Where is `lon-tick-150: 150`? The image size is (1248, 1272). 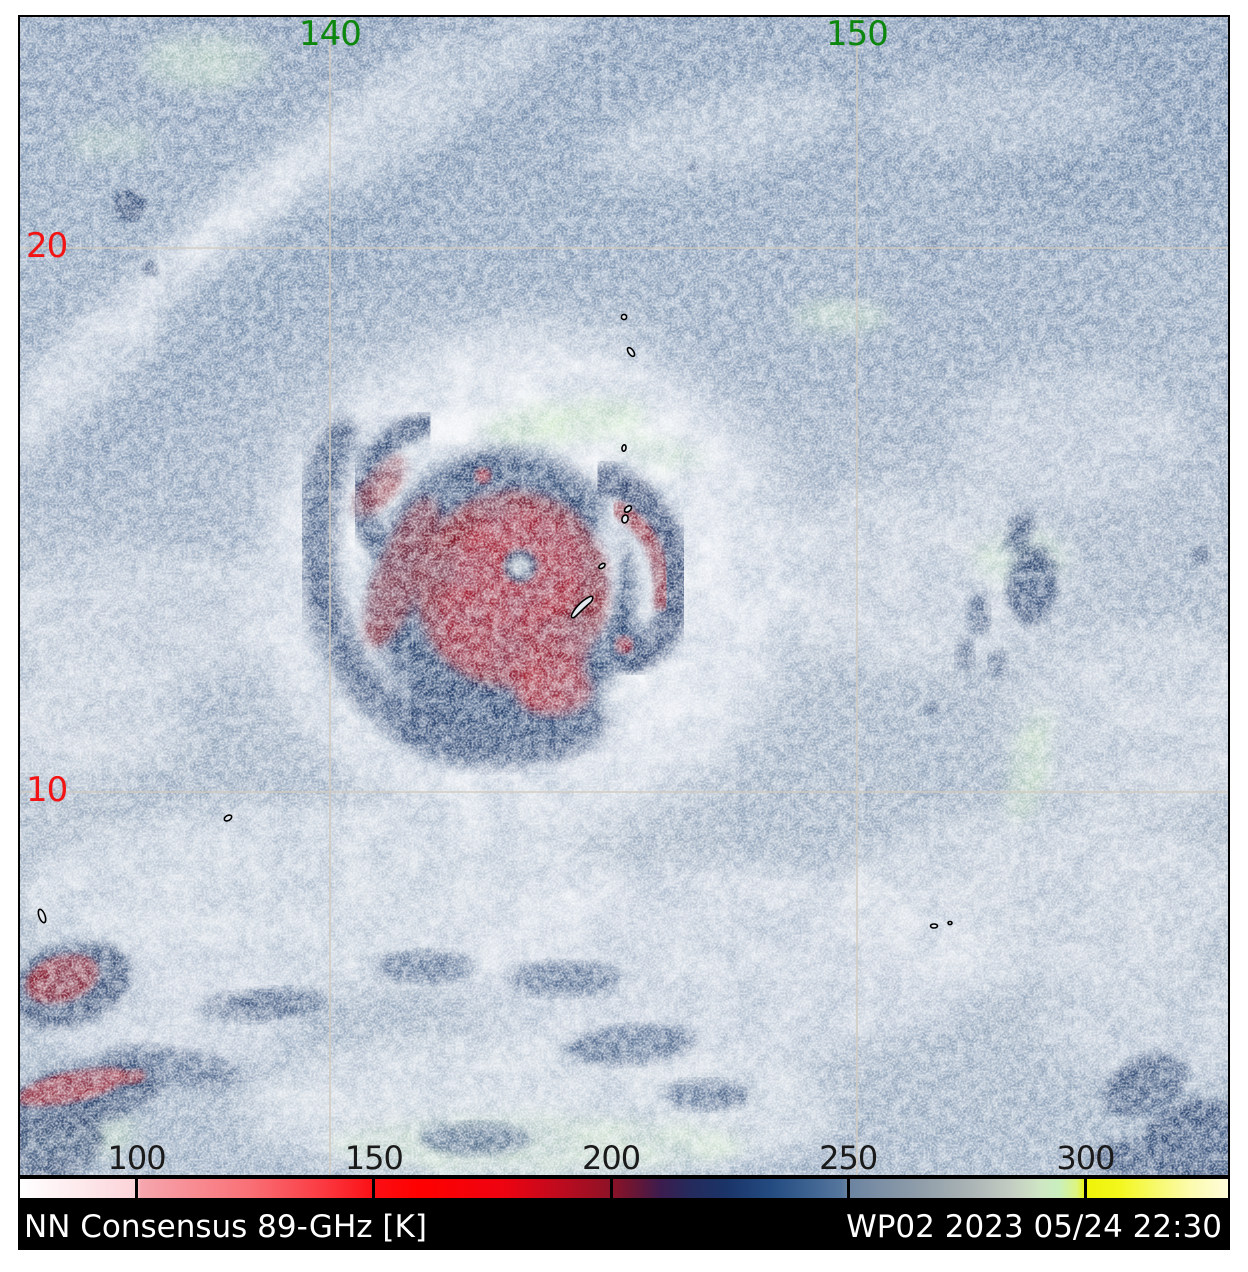
lon-tick-150: 150 is located at coordinates (857, 34).